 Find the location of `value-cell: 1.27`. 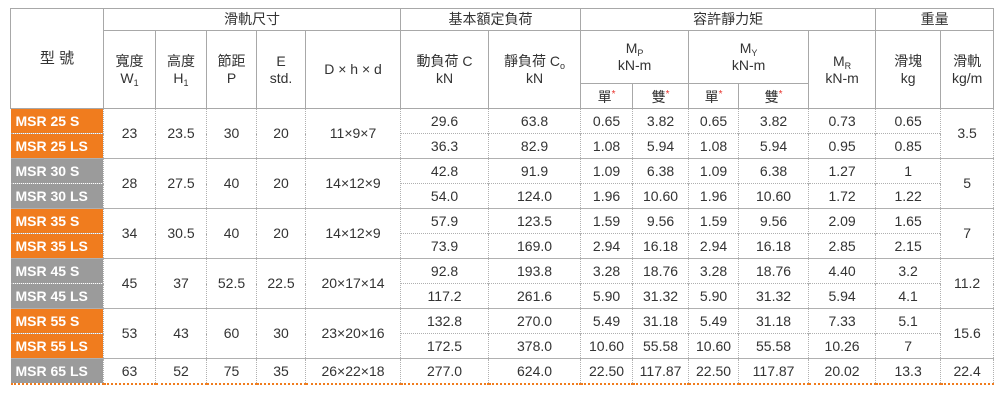

value-cell: 1.27 is located at coordinates (842, 171).